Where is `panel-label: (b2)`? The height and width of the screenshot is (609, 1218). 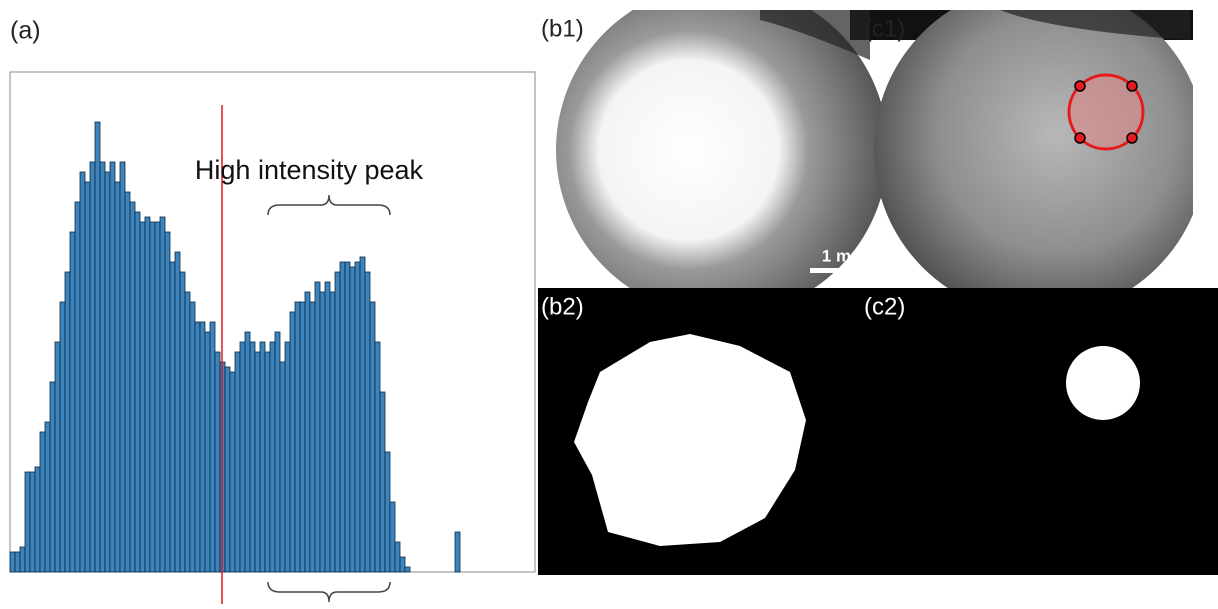
panel-label: (b2) is located at coordinates (562, 306).